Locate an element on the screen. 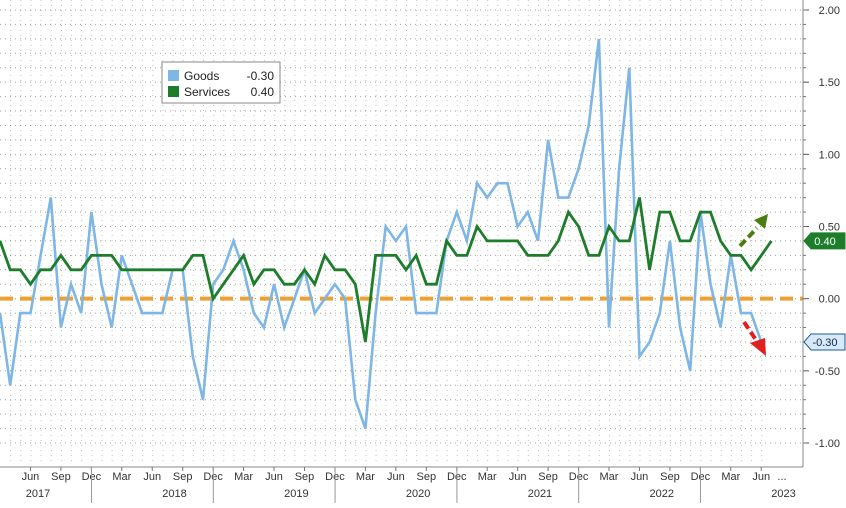 The image size is (846, 508). badge-goods is located at coordinates (824, 342).